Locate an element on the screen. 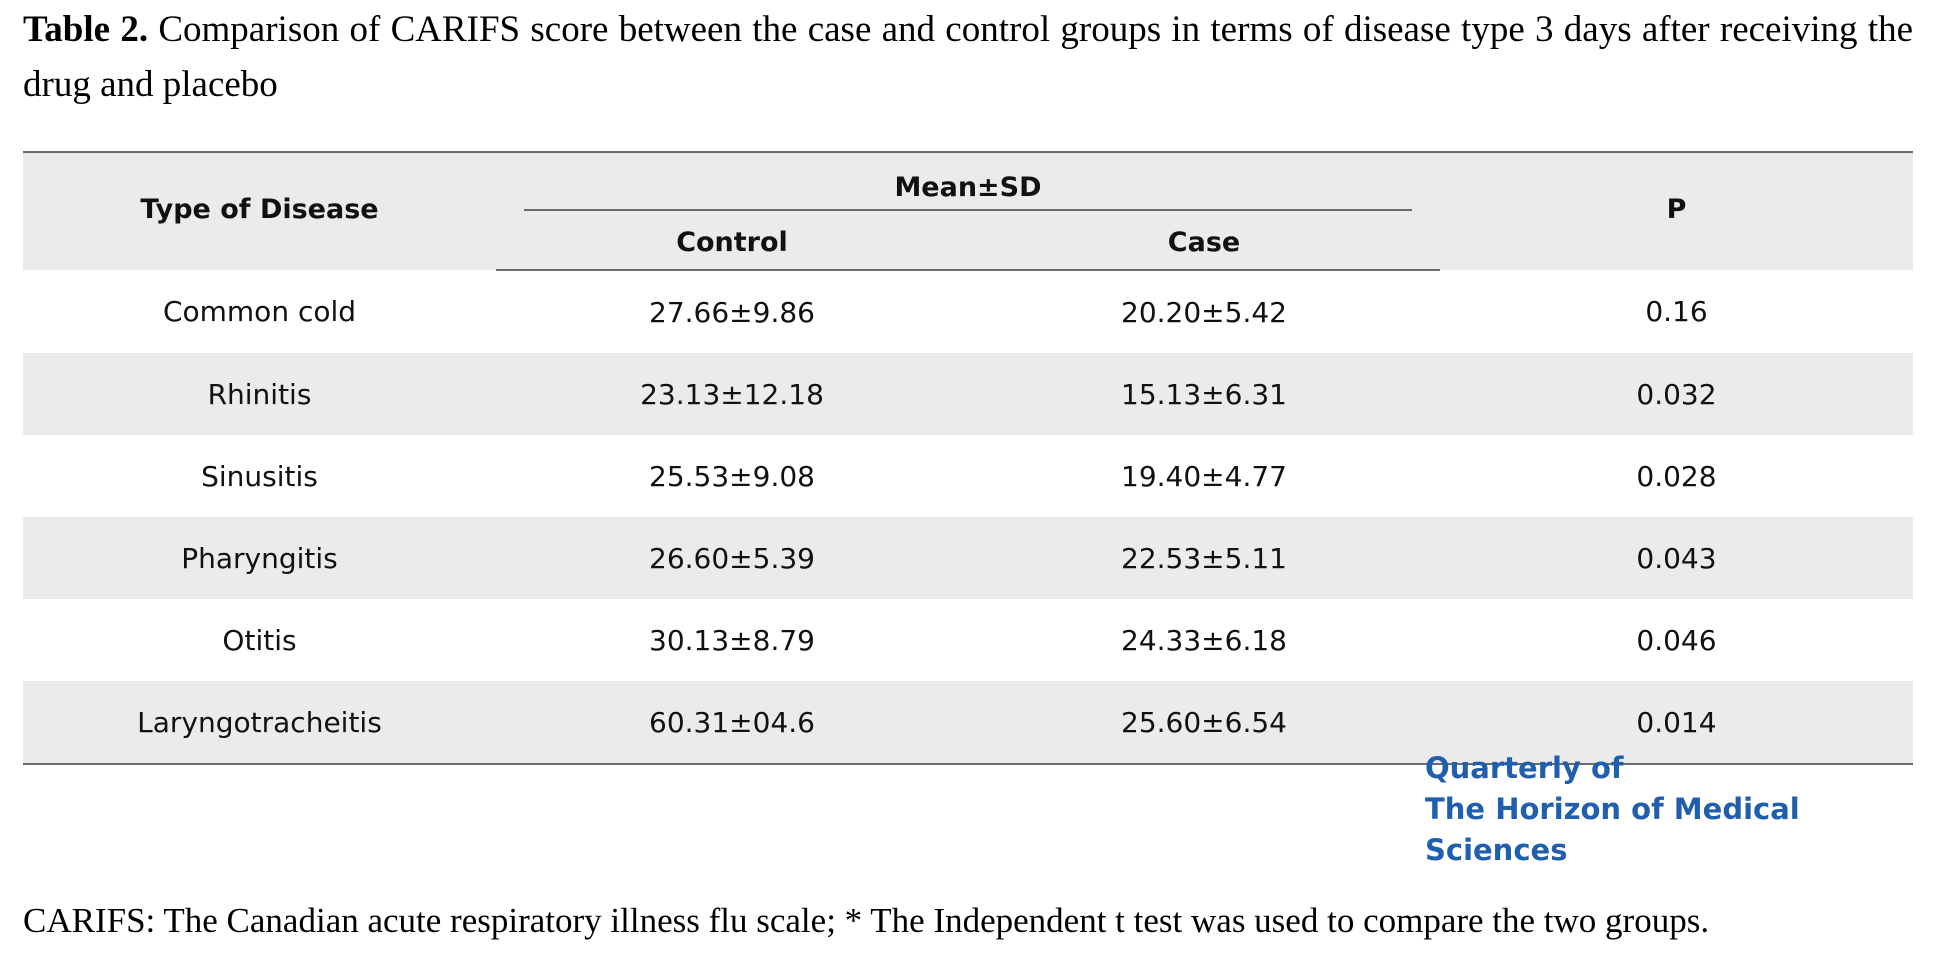  cell-p: 0.16 is located at coordinates (1676, 311).